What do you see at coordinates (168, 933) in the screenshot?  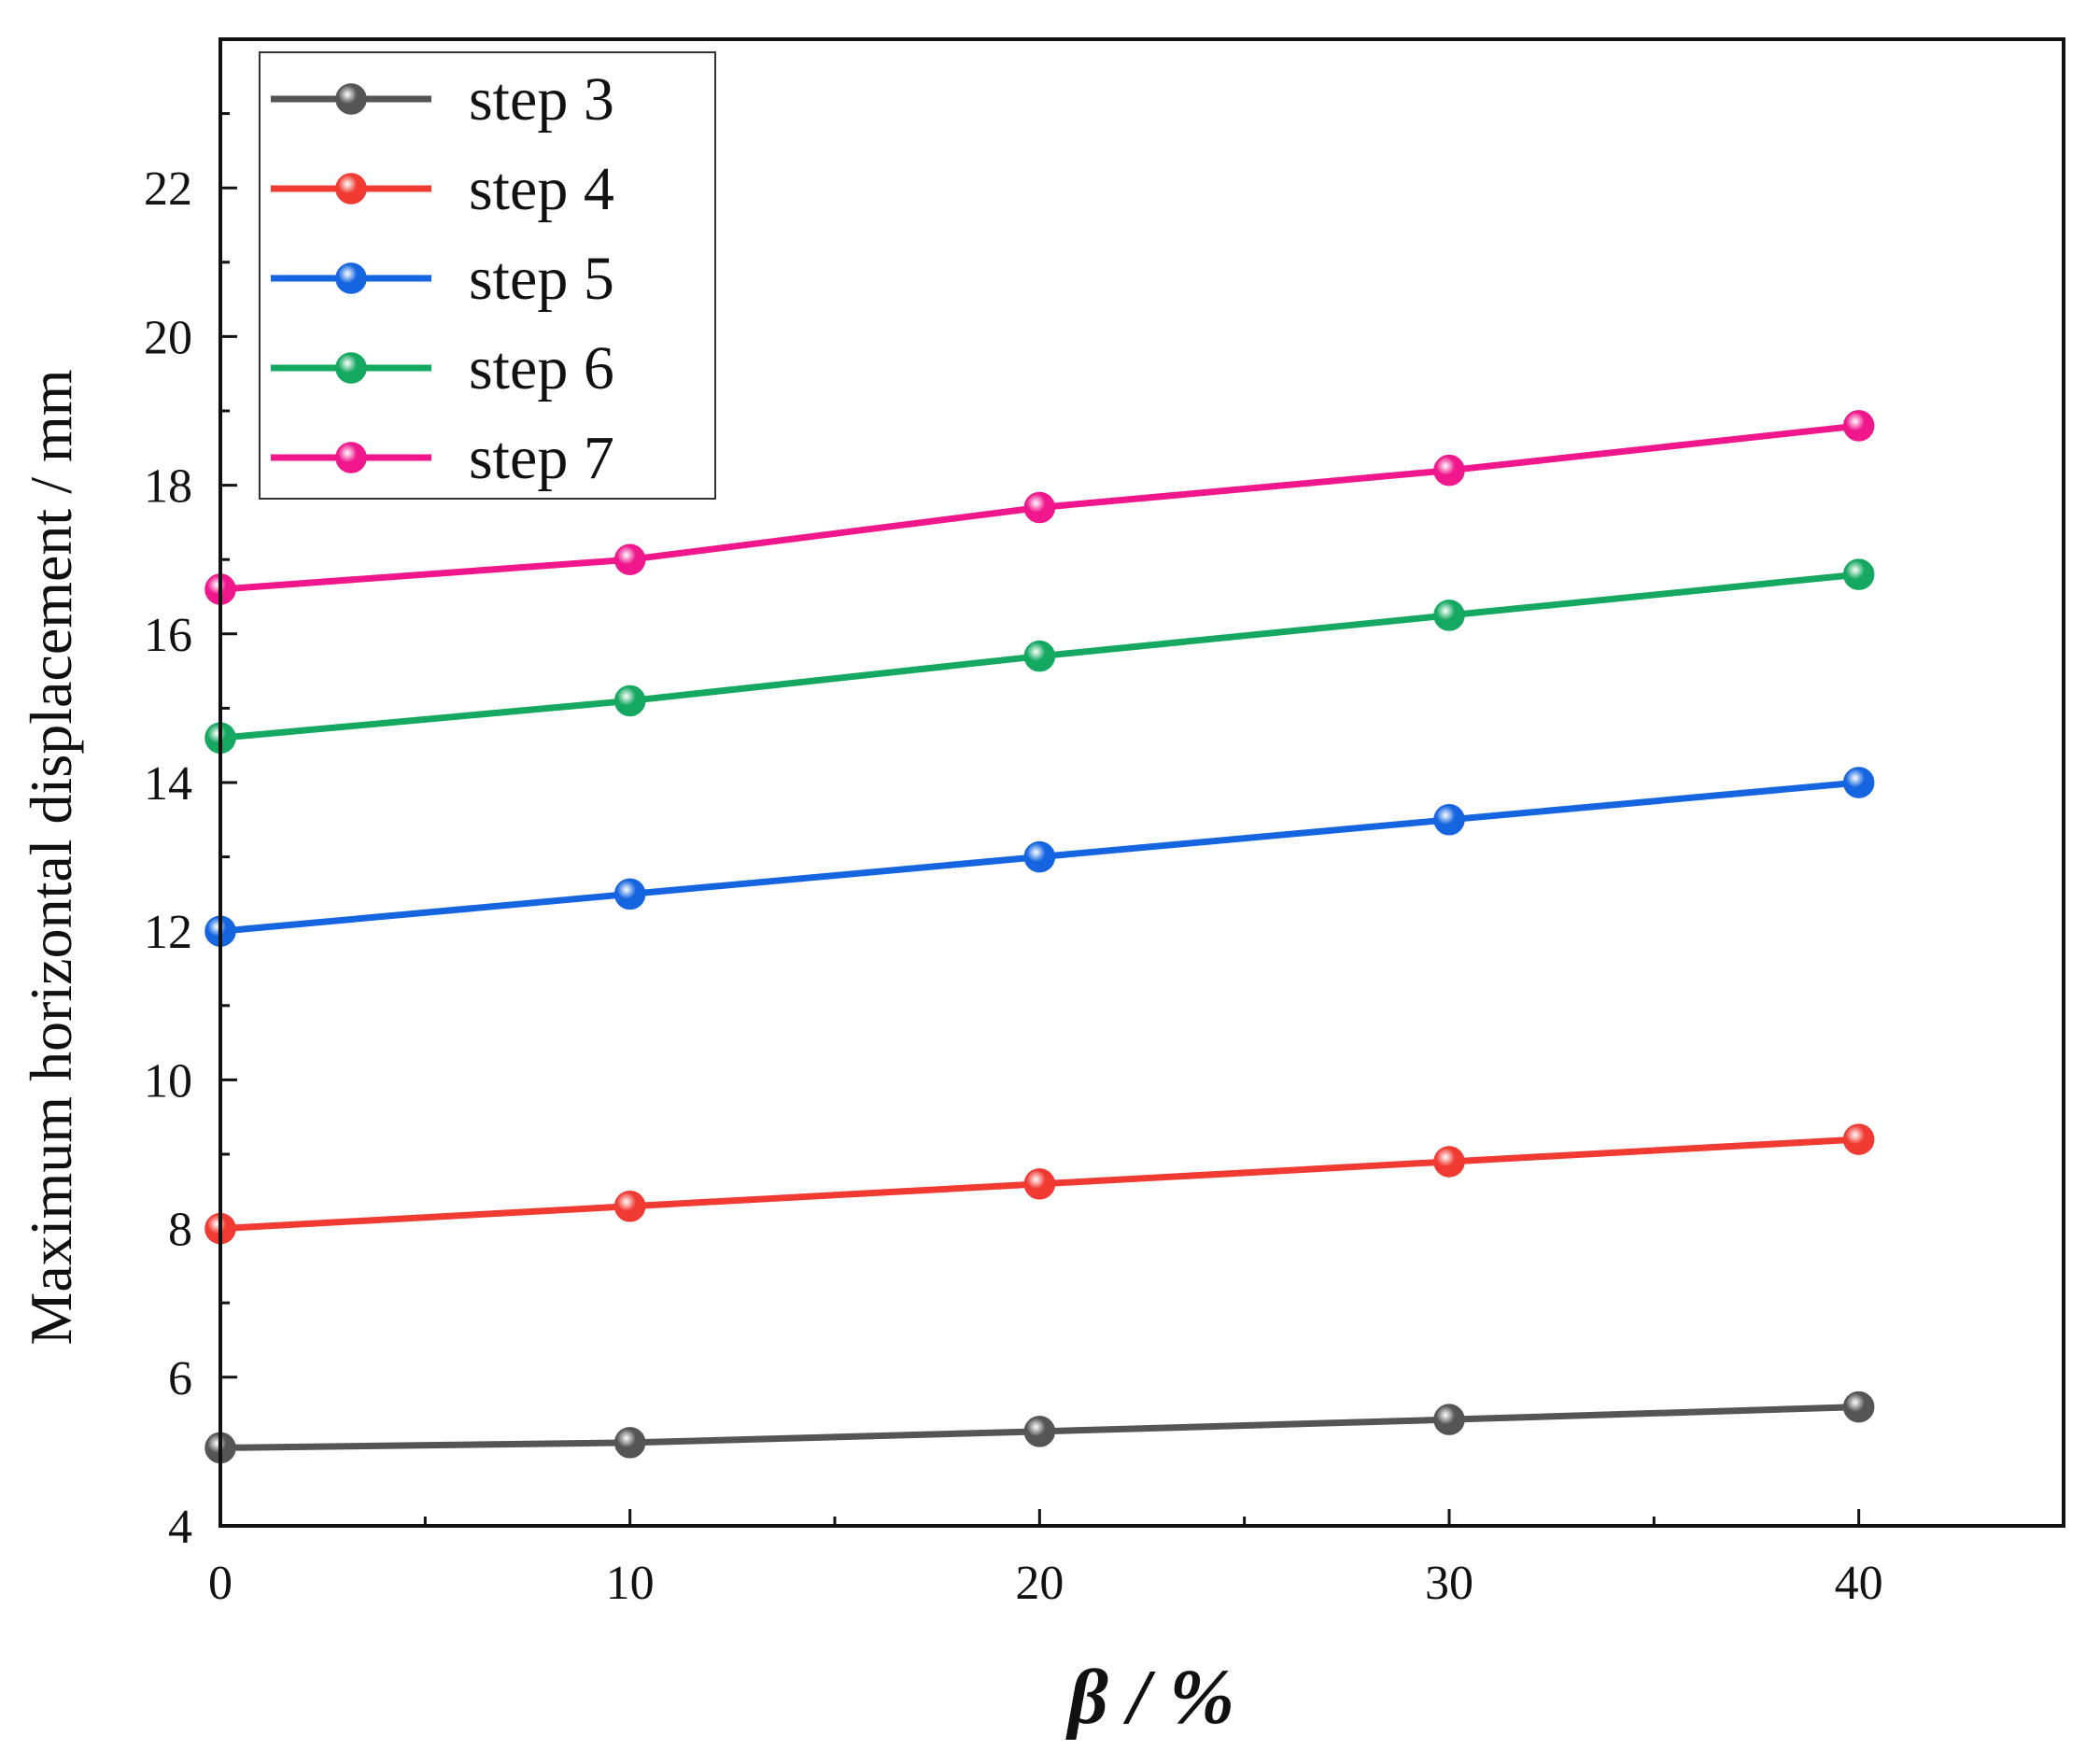 I see `y-tick-label: 12` at bounding box center [168, 933].